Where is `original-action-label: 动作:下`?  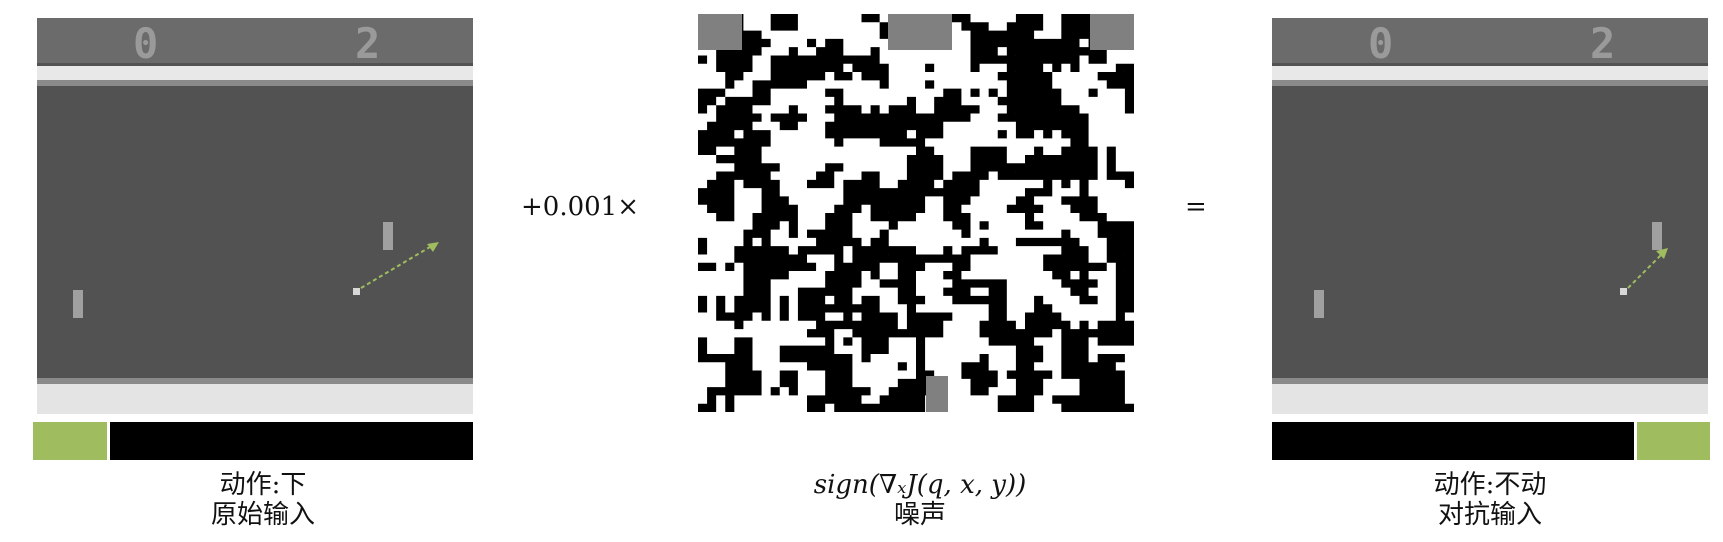 original-action-label: 动作:下 is located at coordinates (263, 485).